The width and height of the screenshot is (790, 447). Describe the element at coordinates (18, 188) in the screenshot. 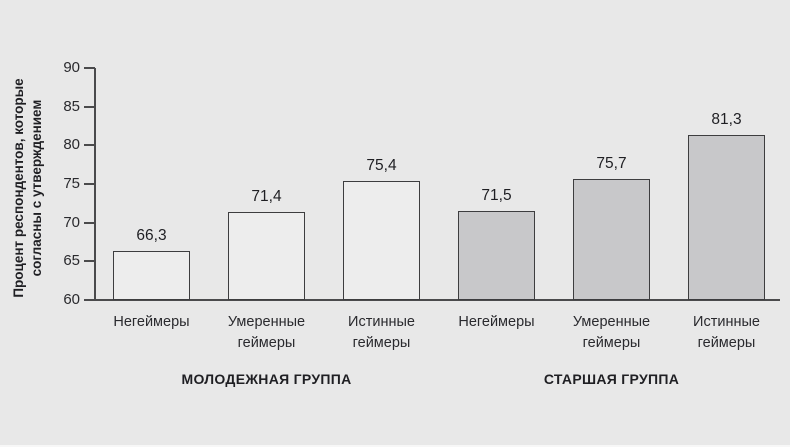

I see `y-axis-title-line1: Процент респондентов, которые` at that location.